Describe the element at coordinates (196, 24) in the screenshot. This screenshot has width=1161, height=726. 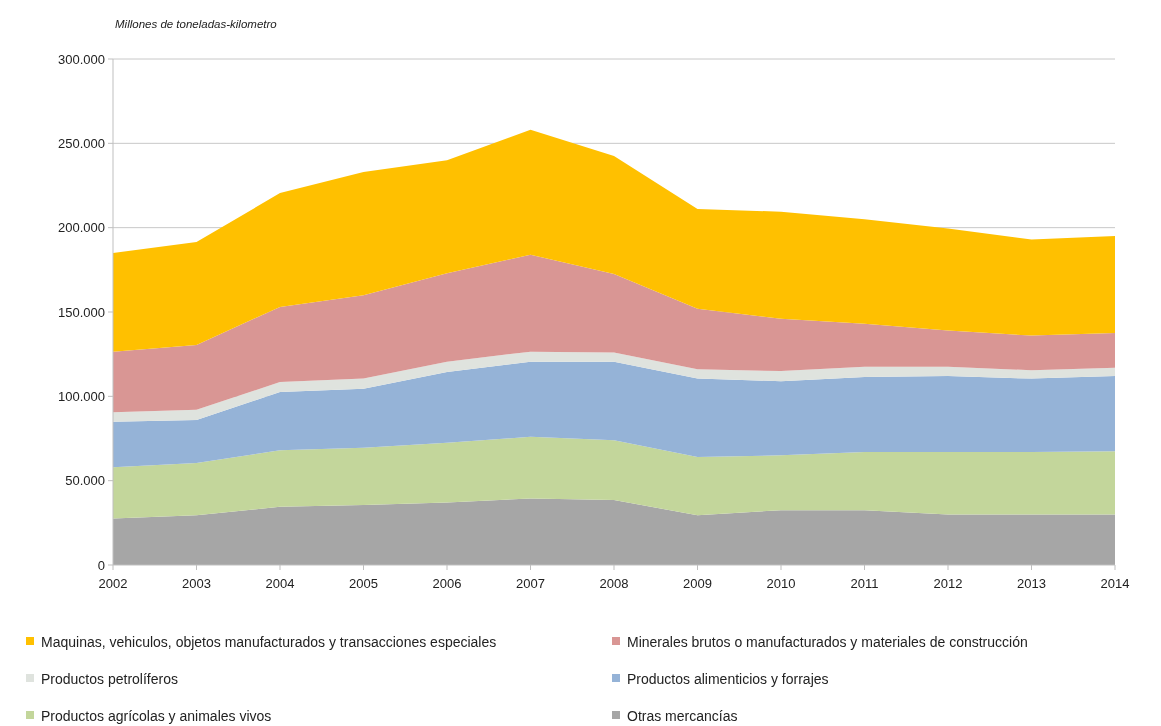
I see `y-axis-title: Millones de toneladas-kilometro` at that location.